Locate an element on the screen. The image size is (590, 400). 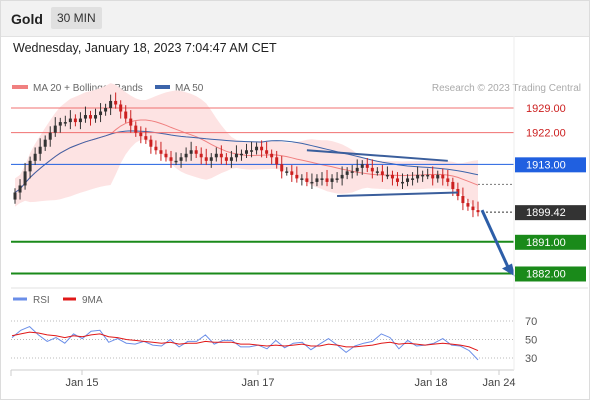
legend-ma-bb: MA 20 + Bollinger Bands is located at coordinates (88, 88).